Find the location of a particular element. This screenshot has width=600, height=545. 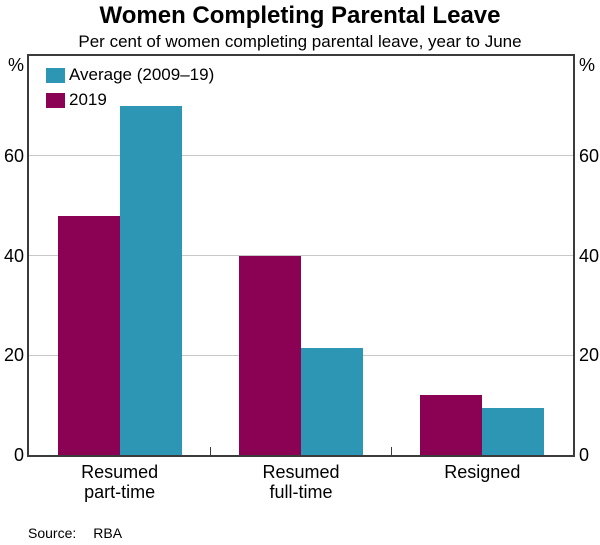

source-value: RBA is located at coordinates (108, 533).